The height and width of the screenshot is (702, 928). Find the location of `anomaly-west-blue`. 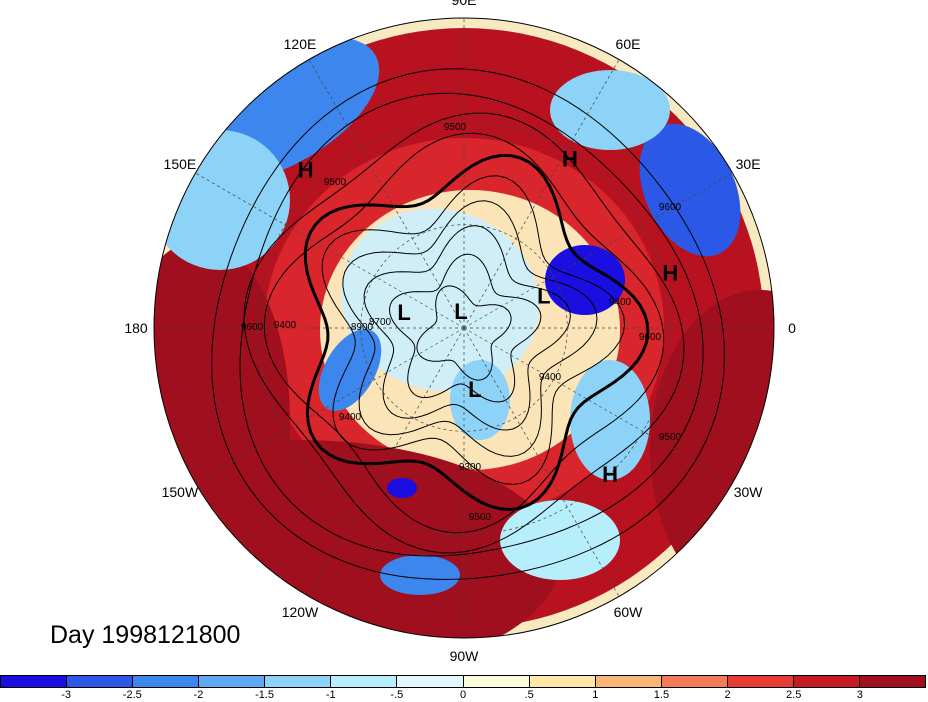

anomaly-west-blue is located at coordinates (350, 370).